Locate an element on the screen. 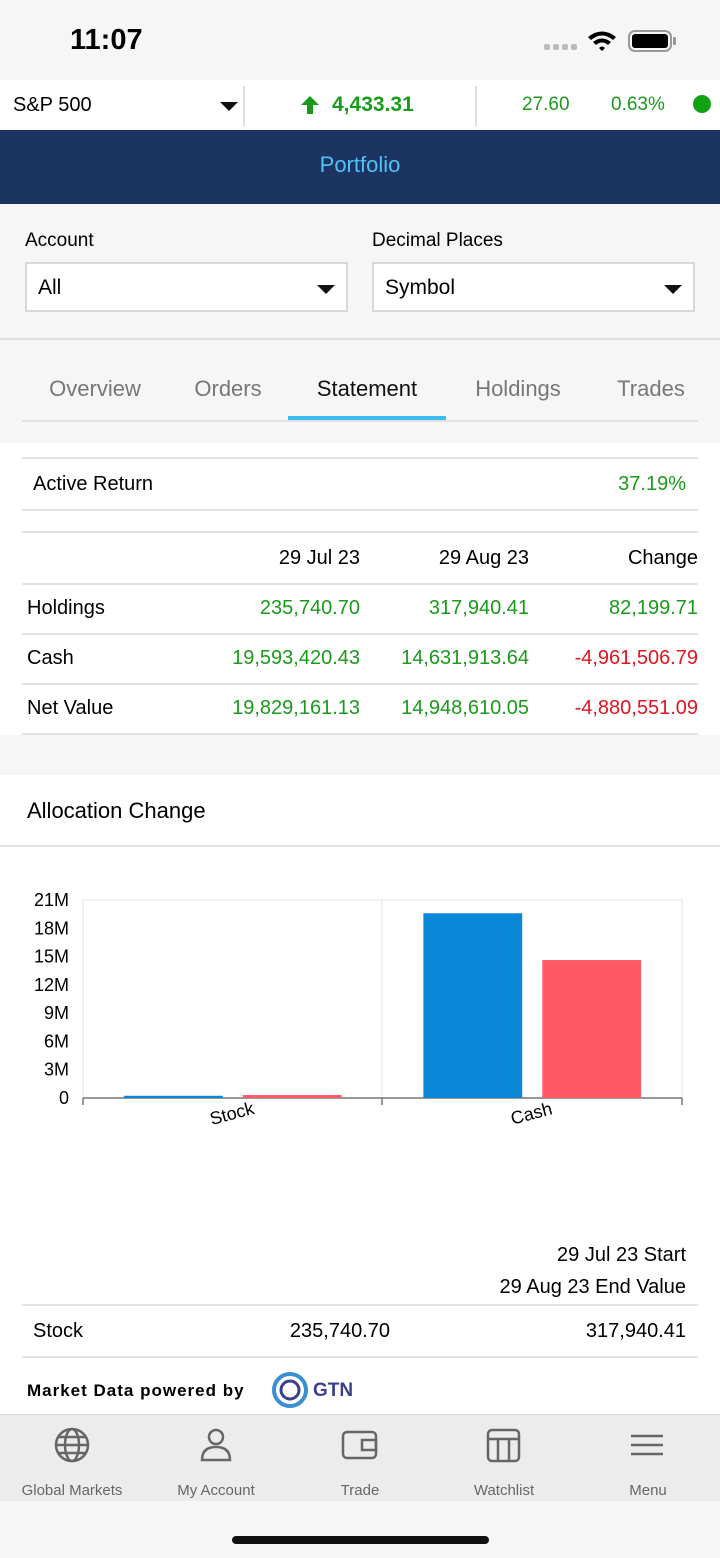 This screenshot has width=720, height=1558. index-name: S&P 500 is located at coordinates (52, 105).